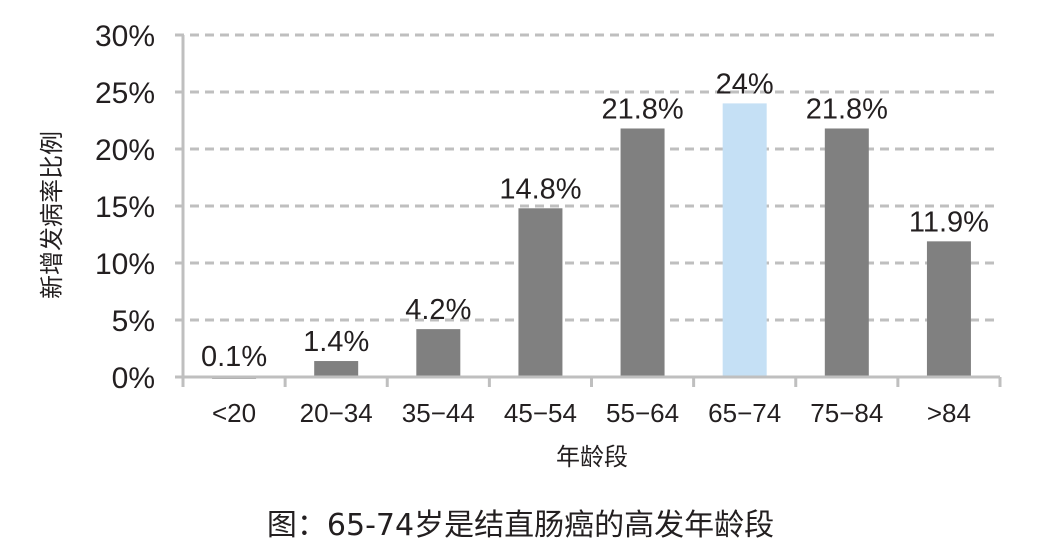 This screenshot has width=1041, height=553. I want to click on y-tick-label: 0%, so click(133, 378).